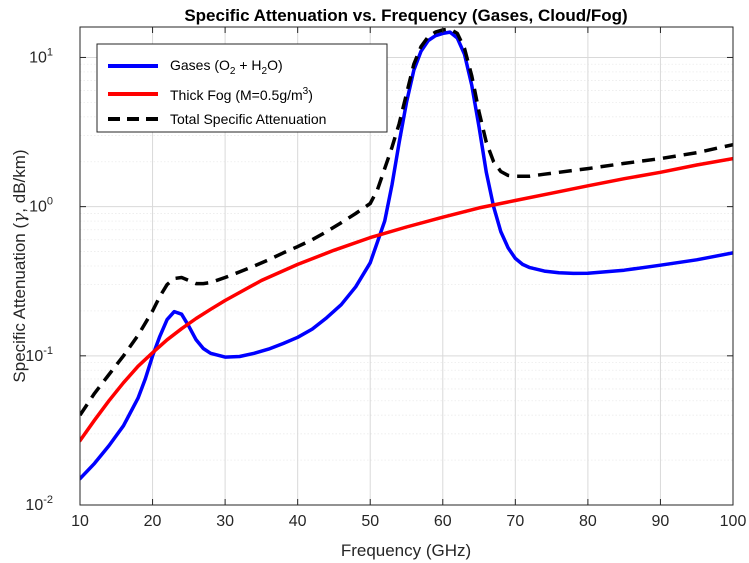  Describe the element at coordinates (41, 56) in the screenshot. I see `y-tick-label: 10¹` at that location.